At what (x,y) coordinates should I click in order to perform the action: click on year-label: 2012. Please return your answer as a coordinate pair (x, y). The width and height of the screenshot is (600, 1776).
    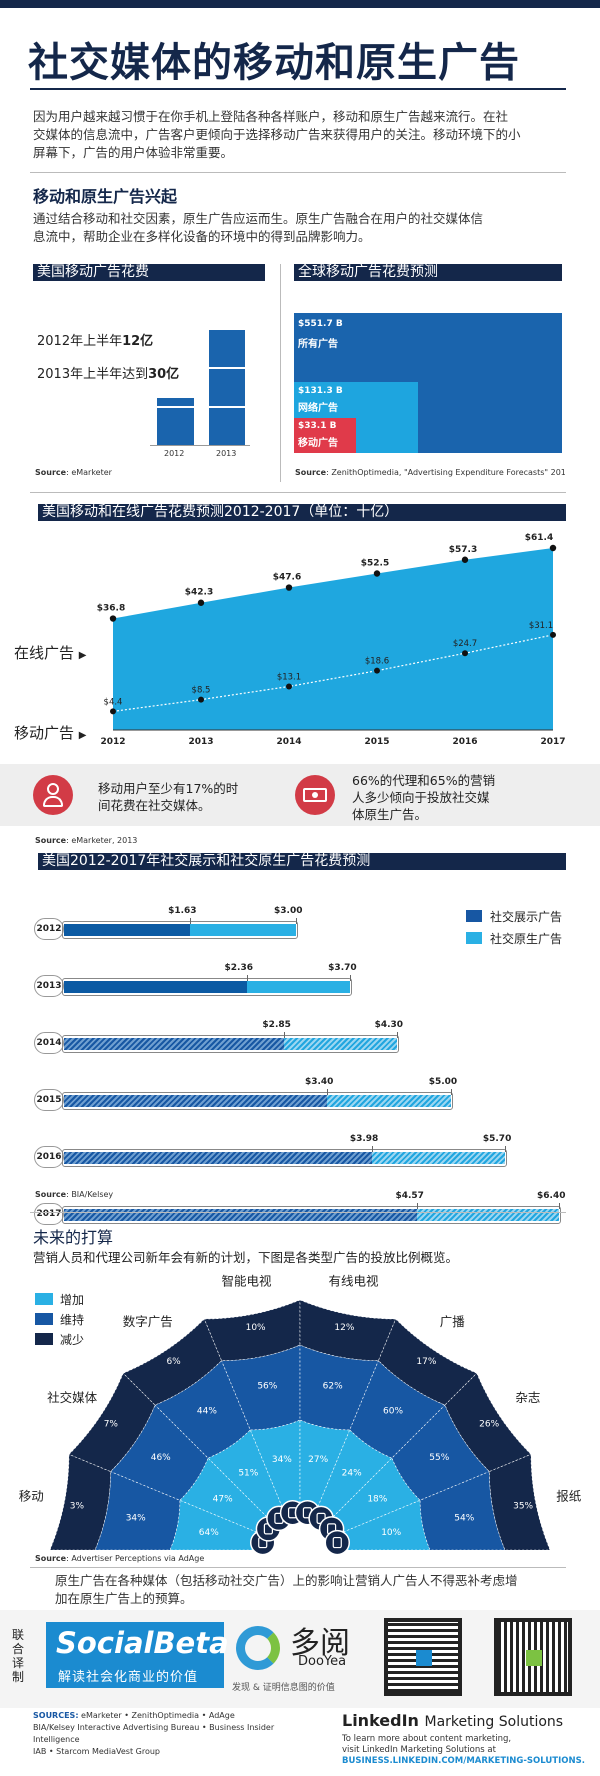
    Looking at the image, I should click on (174, 453).